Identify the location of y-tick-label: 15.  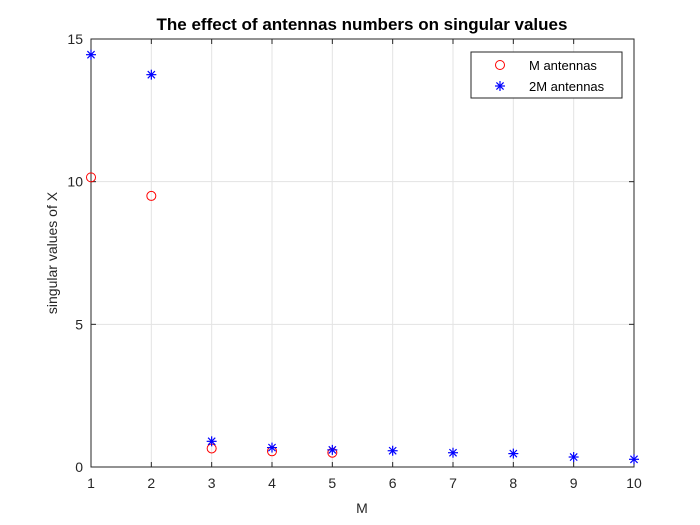
(75, 39).